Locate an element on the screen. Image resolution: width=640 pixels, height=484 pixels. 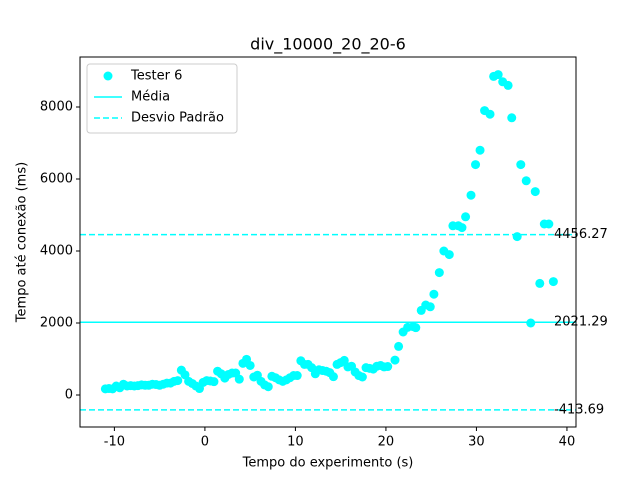
x-tick-label: -10 is located at coordinates (114, 442).